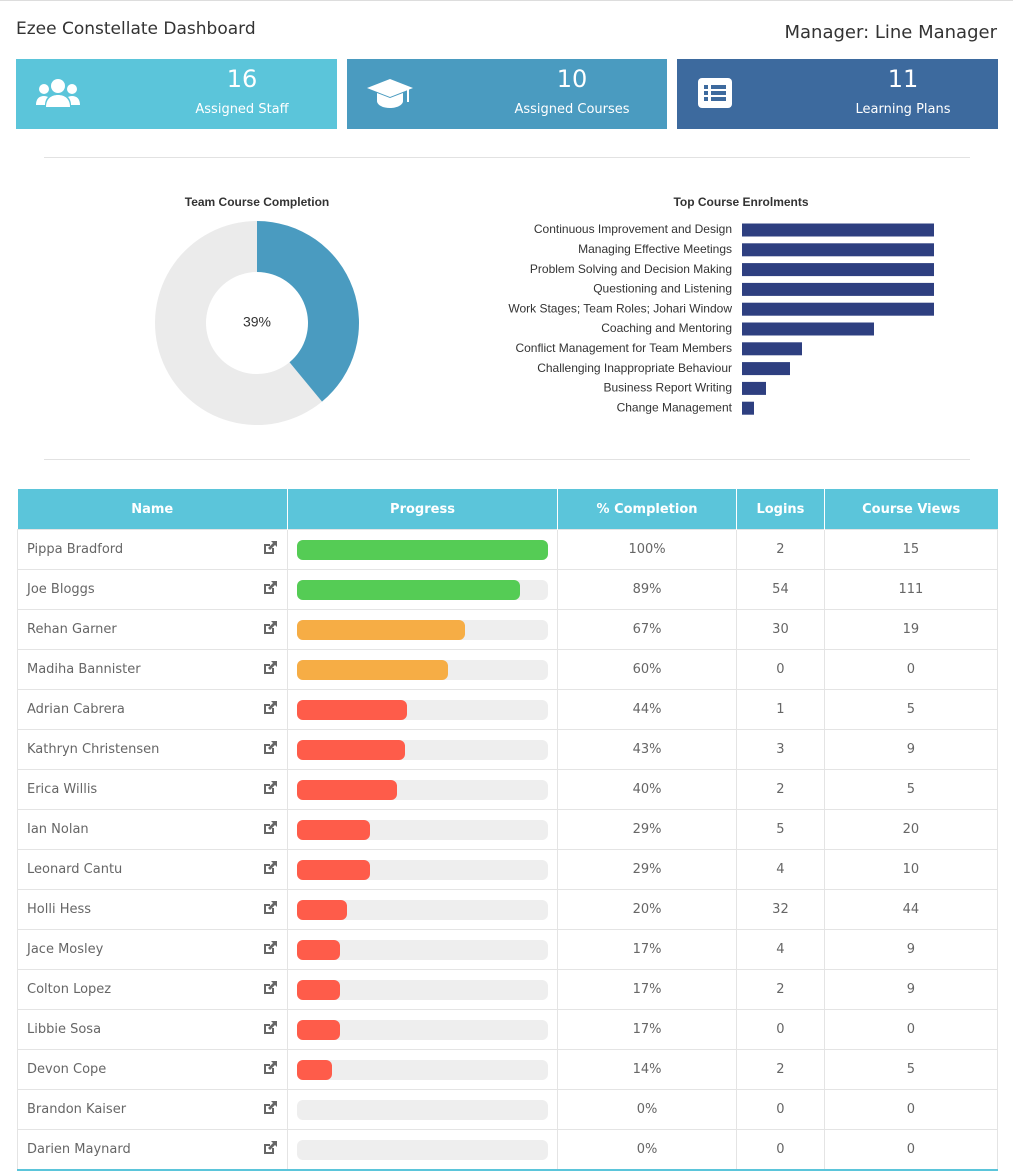  What do you see at coordinates (668, 388) in the screenshot?
I see `category-label: Business Report Writing` at bounding box center [668, 388].